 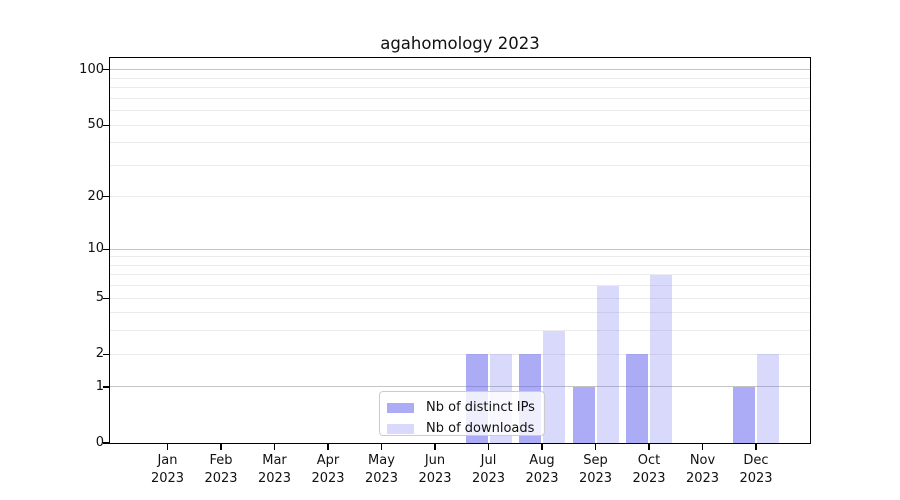 What do you see at coordinates (744, 414) in the screenshot?
I see `bar-nb-of-distinct-ips-dec-2023` at bounding box center [744, 414].